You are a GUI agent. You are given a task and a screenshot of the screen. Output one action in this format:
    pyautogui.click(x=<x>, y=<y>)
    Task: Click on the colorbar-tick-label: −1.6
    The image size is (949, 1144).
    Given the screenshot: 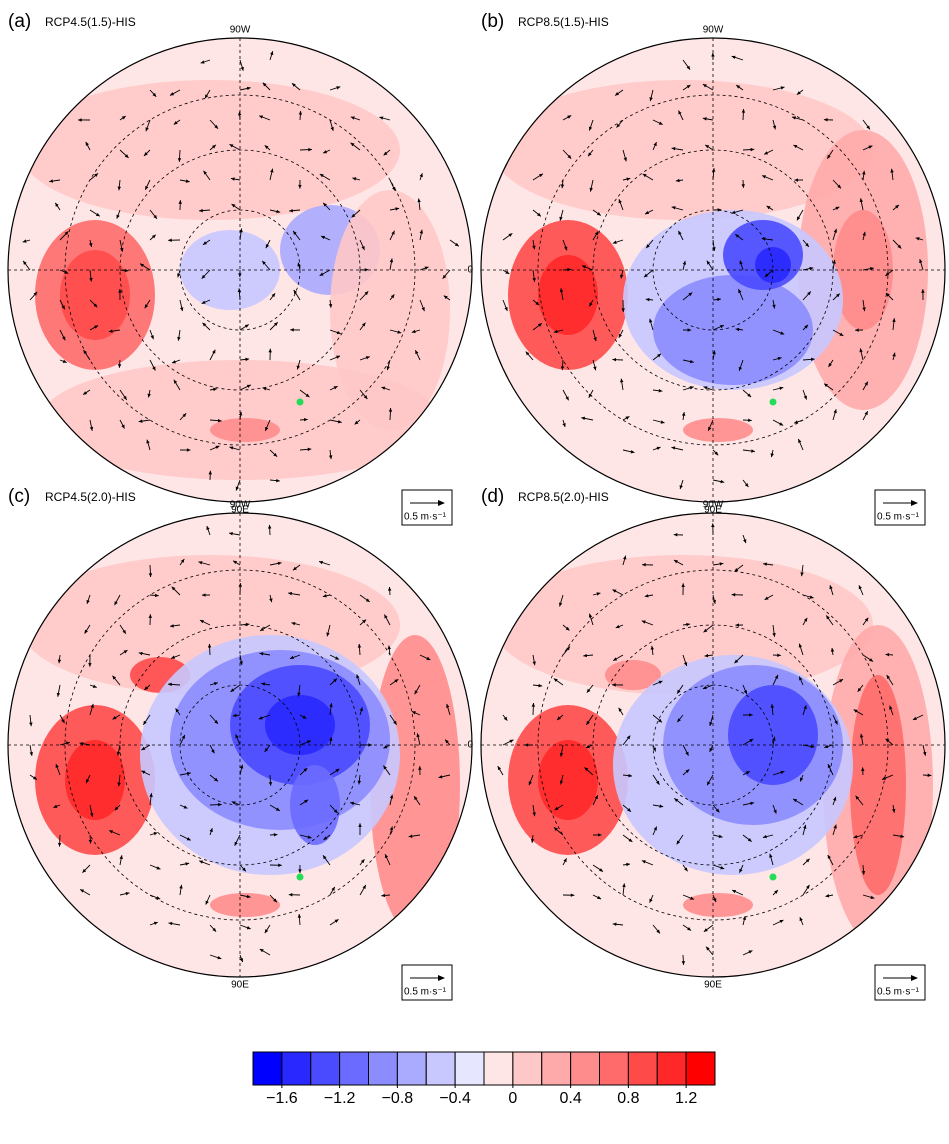 What is the action you would take?
    pyautogui.click(x=282, y=1098)
    